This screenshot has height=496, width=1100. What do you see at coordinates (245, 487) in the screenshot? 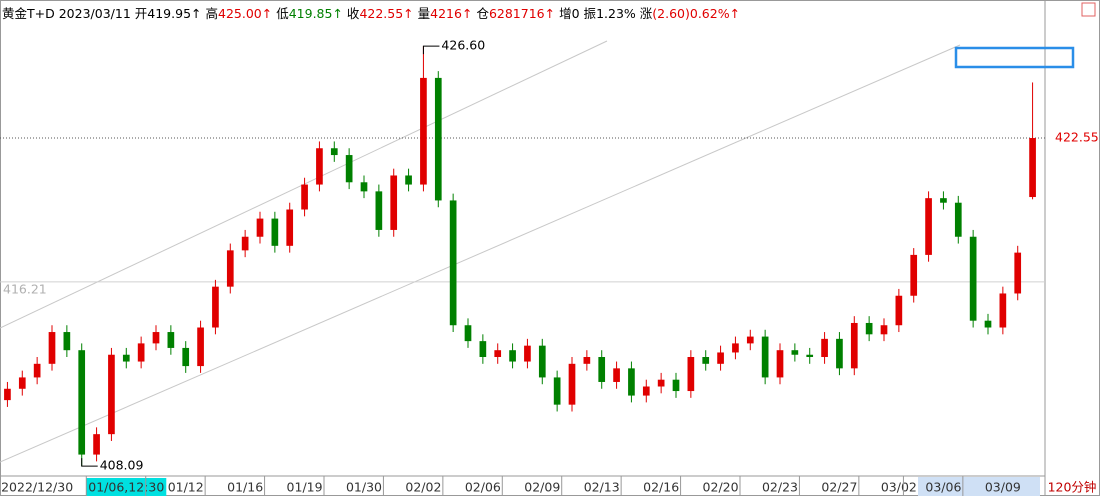
I see `x-tick-label: 01/16` at bounding box center [245, 487].